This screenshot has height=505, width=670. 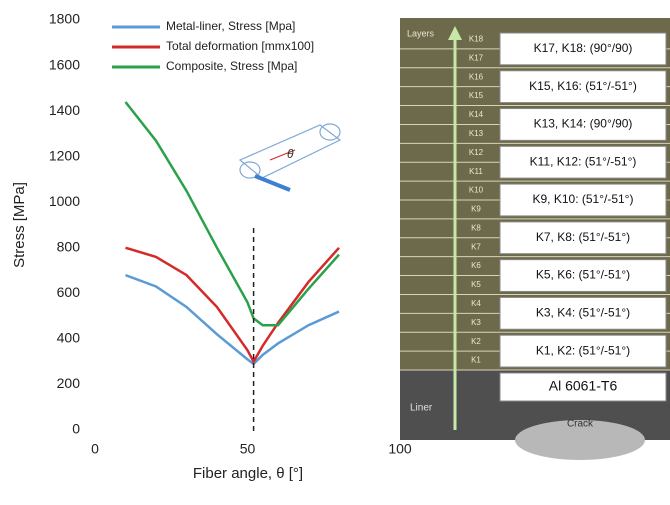 What do you see at coordinates (476, 57) in the screenshot?
I see `layer-label: K17` at bounding box center [476, 57].